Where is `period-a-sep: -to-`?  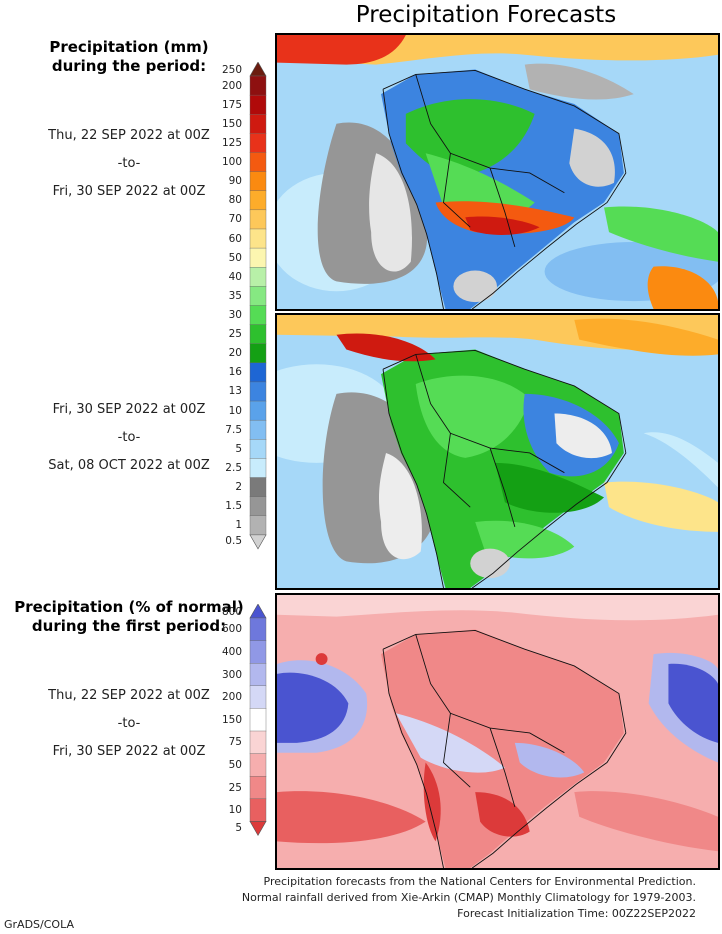 period-a-sep: -to- is located at coordinates (129, 163).